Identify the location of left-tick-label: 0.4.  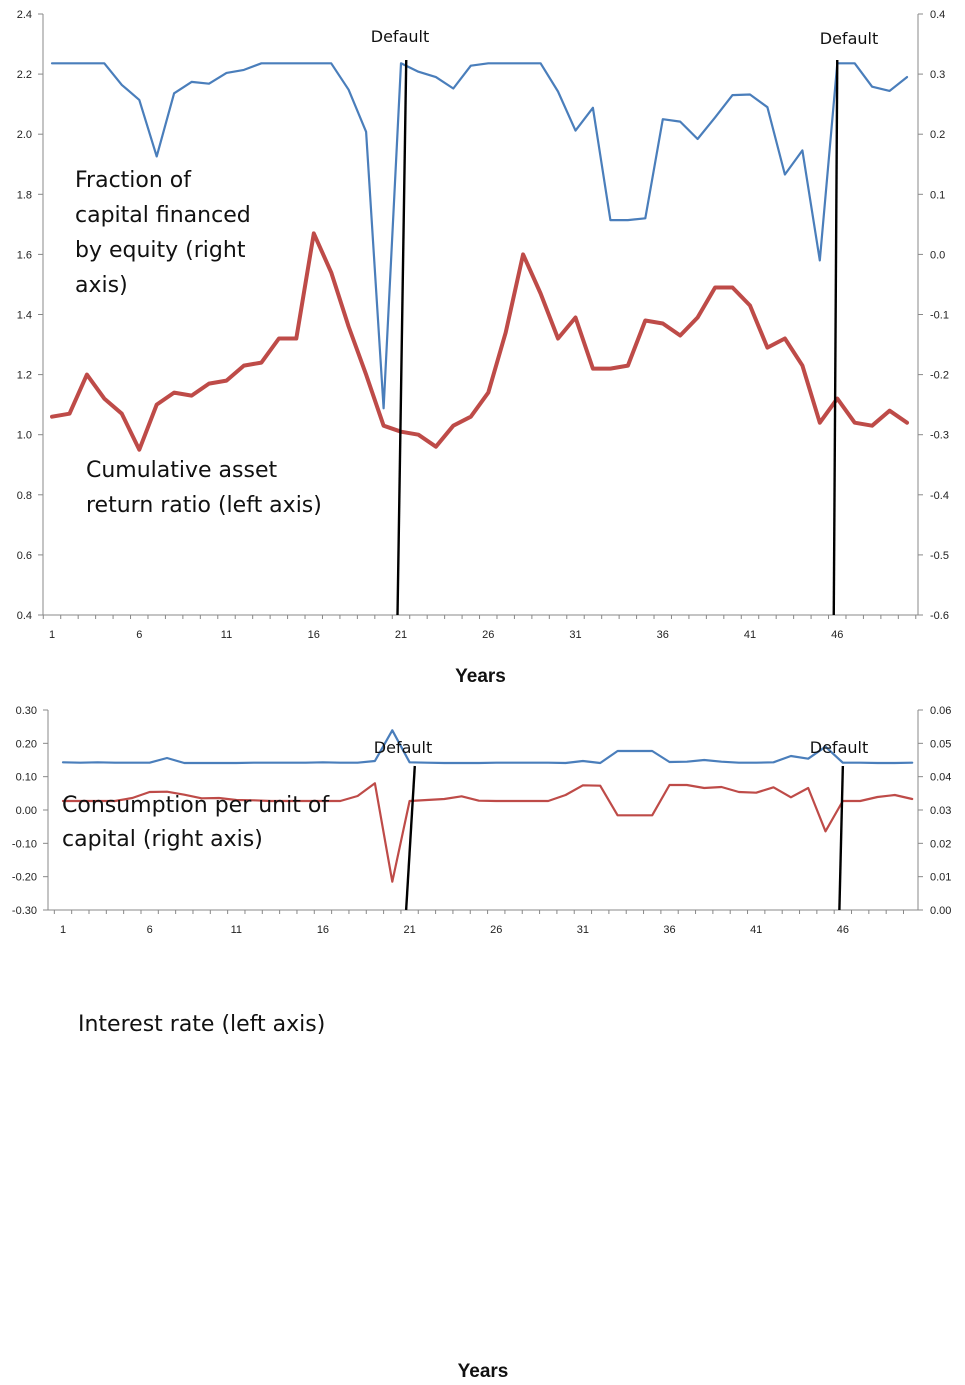
(24, 616).